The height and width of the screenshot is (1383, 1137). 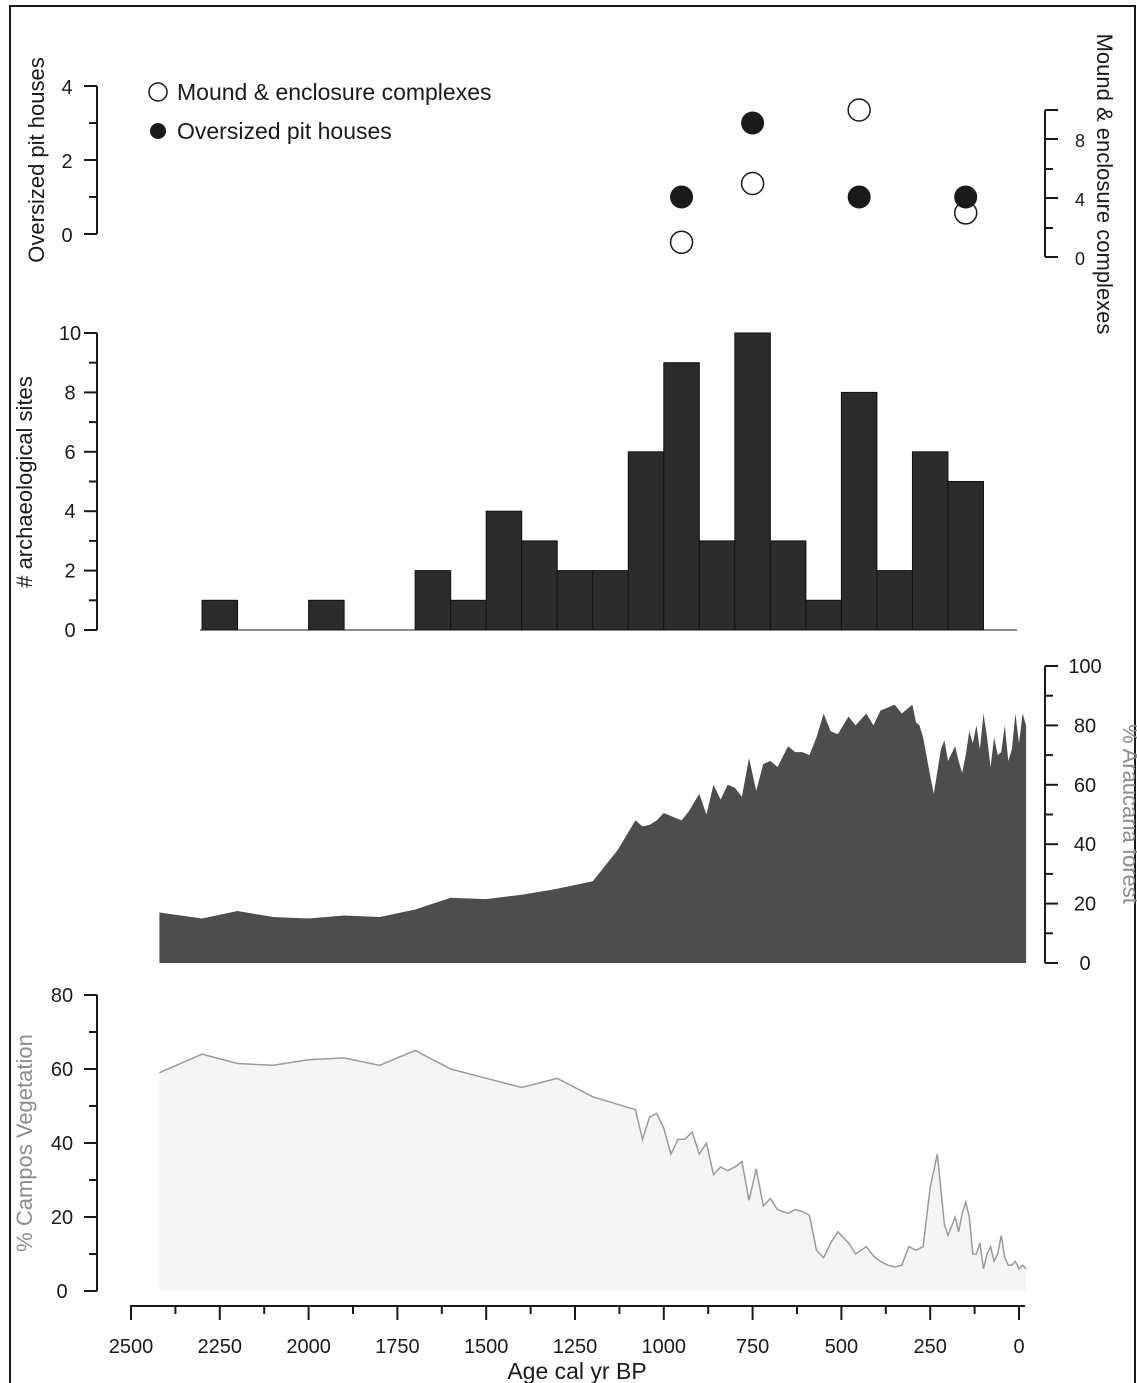 I want to click on panel3-y-tick-label: 60, so click(x=1085, y=786).